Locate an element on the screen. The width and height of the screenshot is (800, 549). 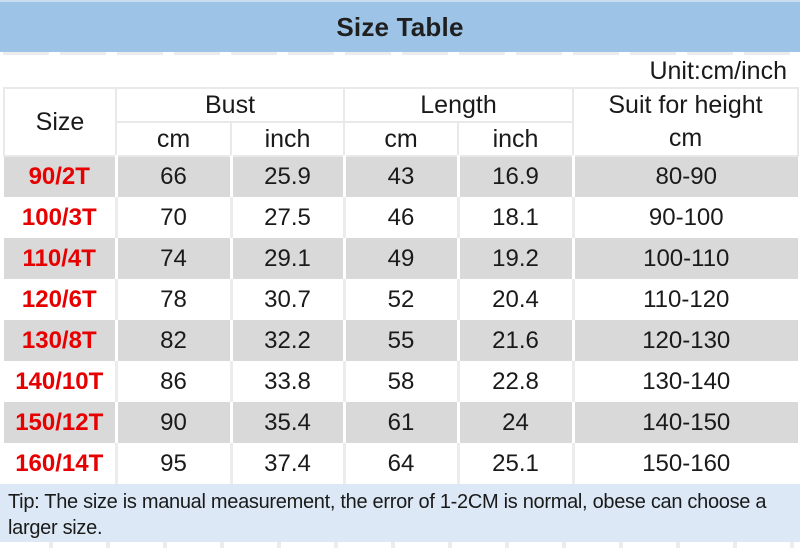
size-cell: 90/2T is located at coordinates (60, 176).